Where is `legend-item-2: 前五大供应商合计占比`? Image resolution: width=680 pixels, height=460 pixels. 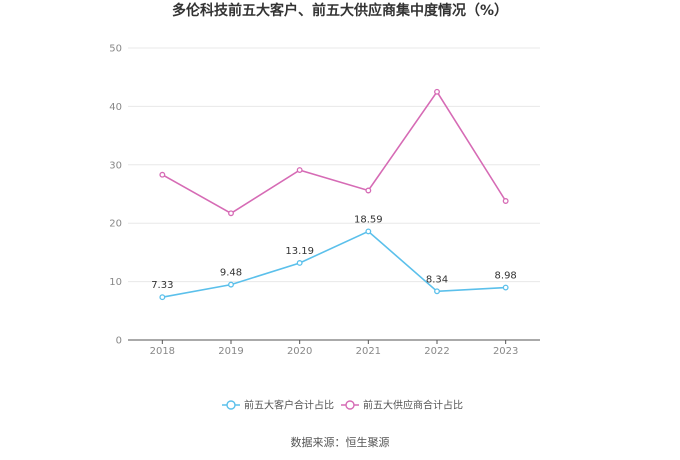 legend-item-2: 前五大供应商合计占比 is located at coordinates (402, 405).